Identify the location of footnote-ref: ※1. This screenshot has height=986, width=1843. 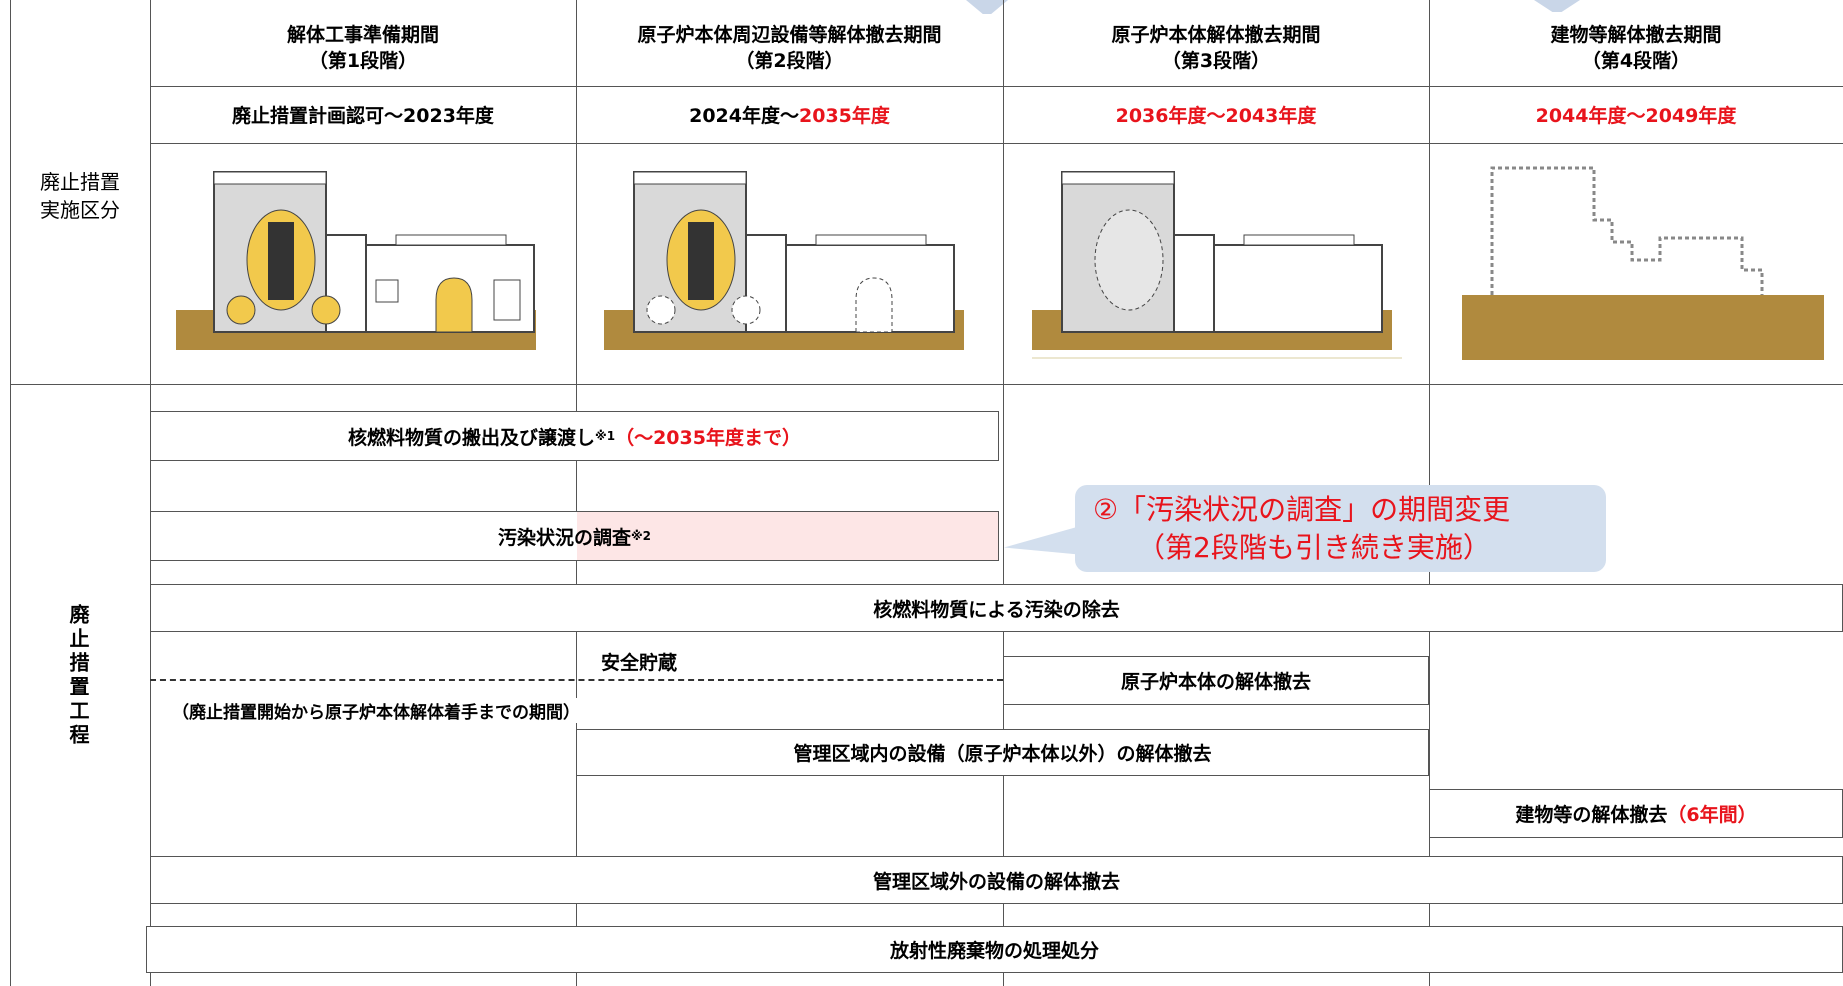
(605, 436).